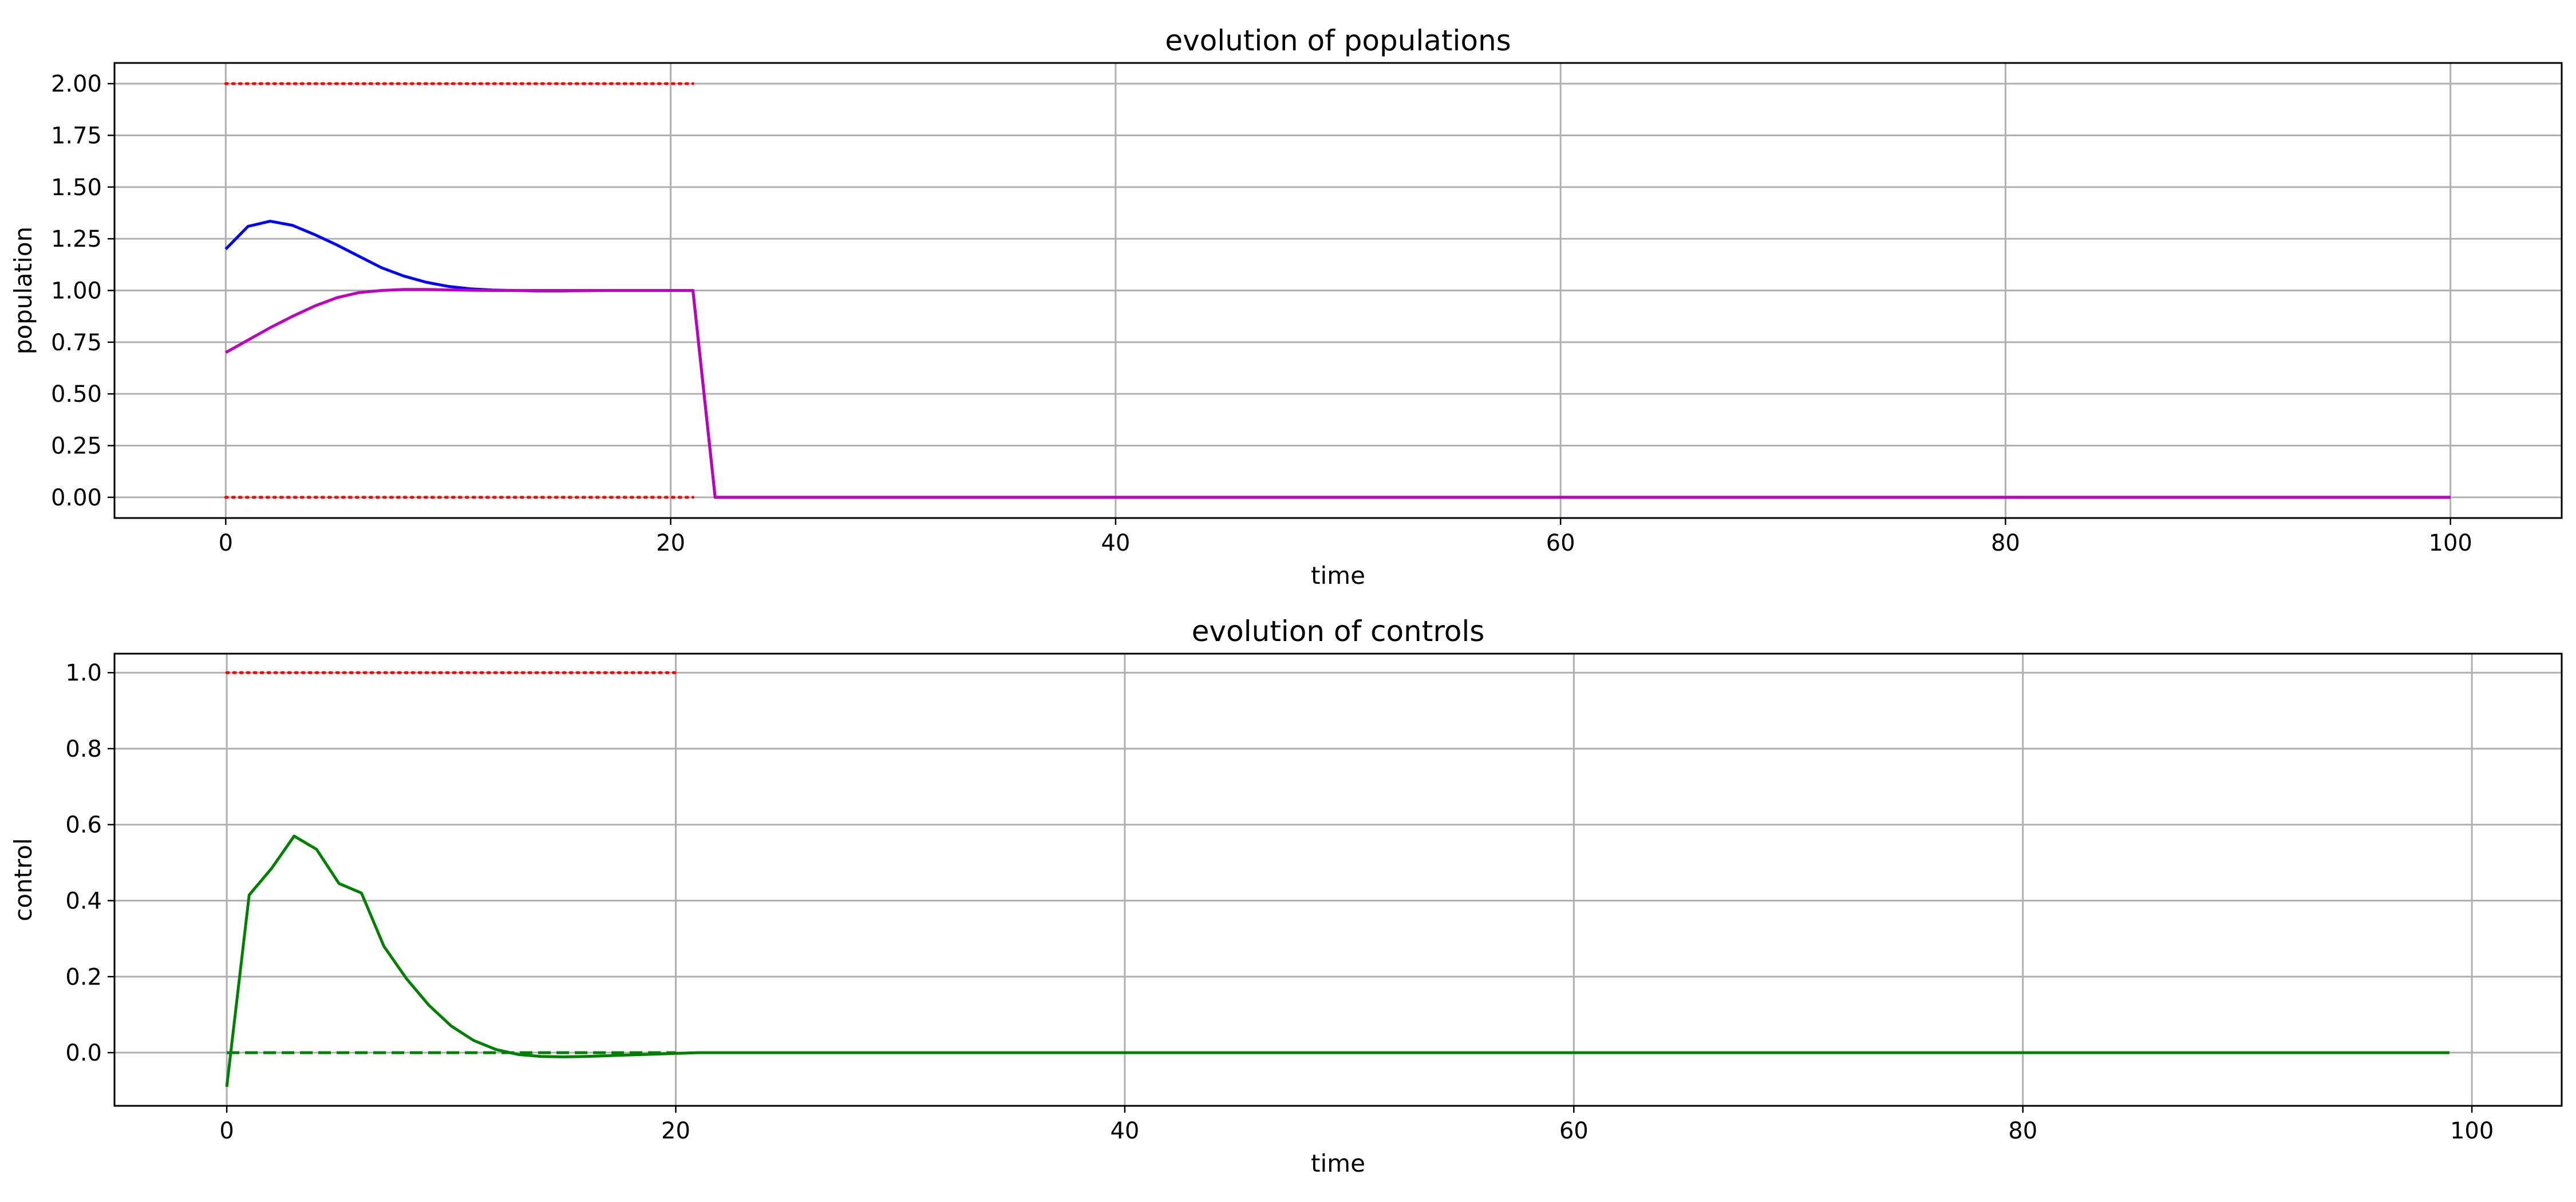  What do you see at coordinates (83, 977) in the screenshot?
I see `y-tick-label: 0.2` at bounding box center [83, 977].